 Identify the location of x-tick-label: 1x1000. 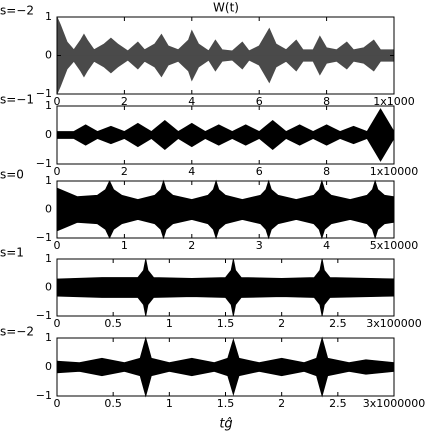
(394, 101).